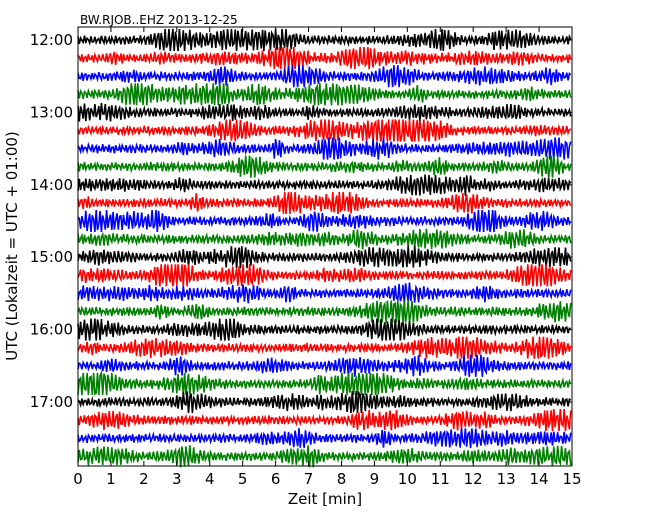 This screenshot has width=650, height=520. What do you see at coordinates (78, 479) in the screenshot?
I see `x-tick-label: 0` at bounding box center [78, 479].